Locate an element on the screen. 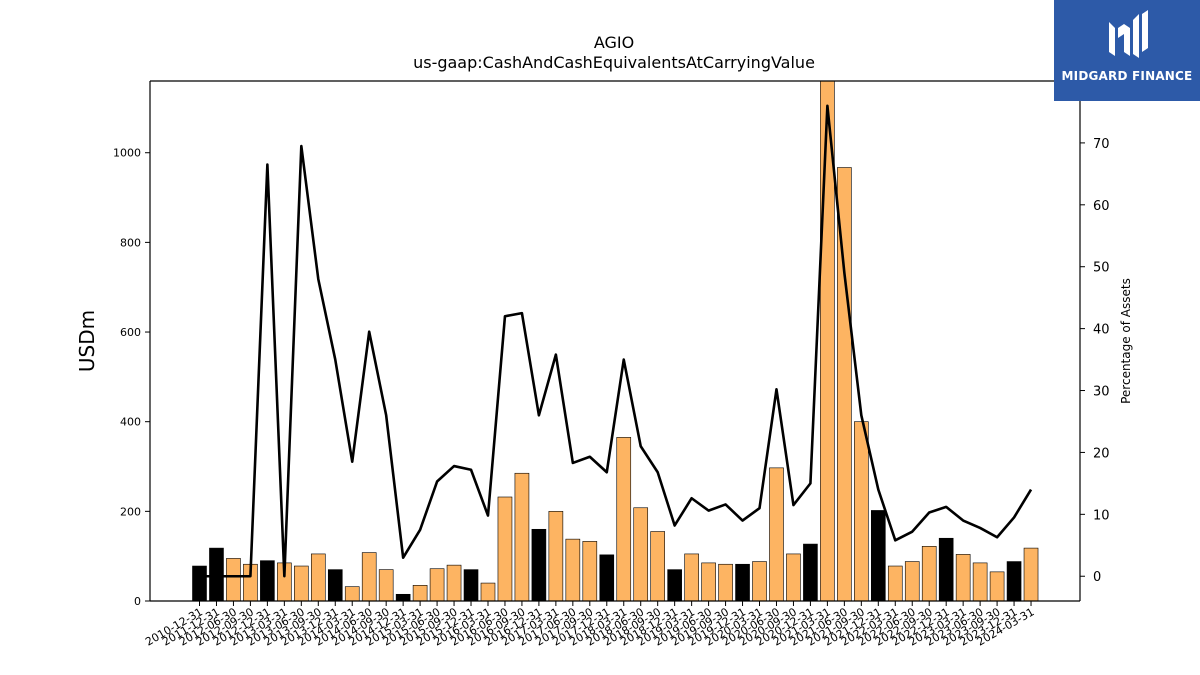  brand-name: MIDGARD FINANCE is located at coordinates (1127, 76).